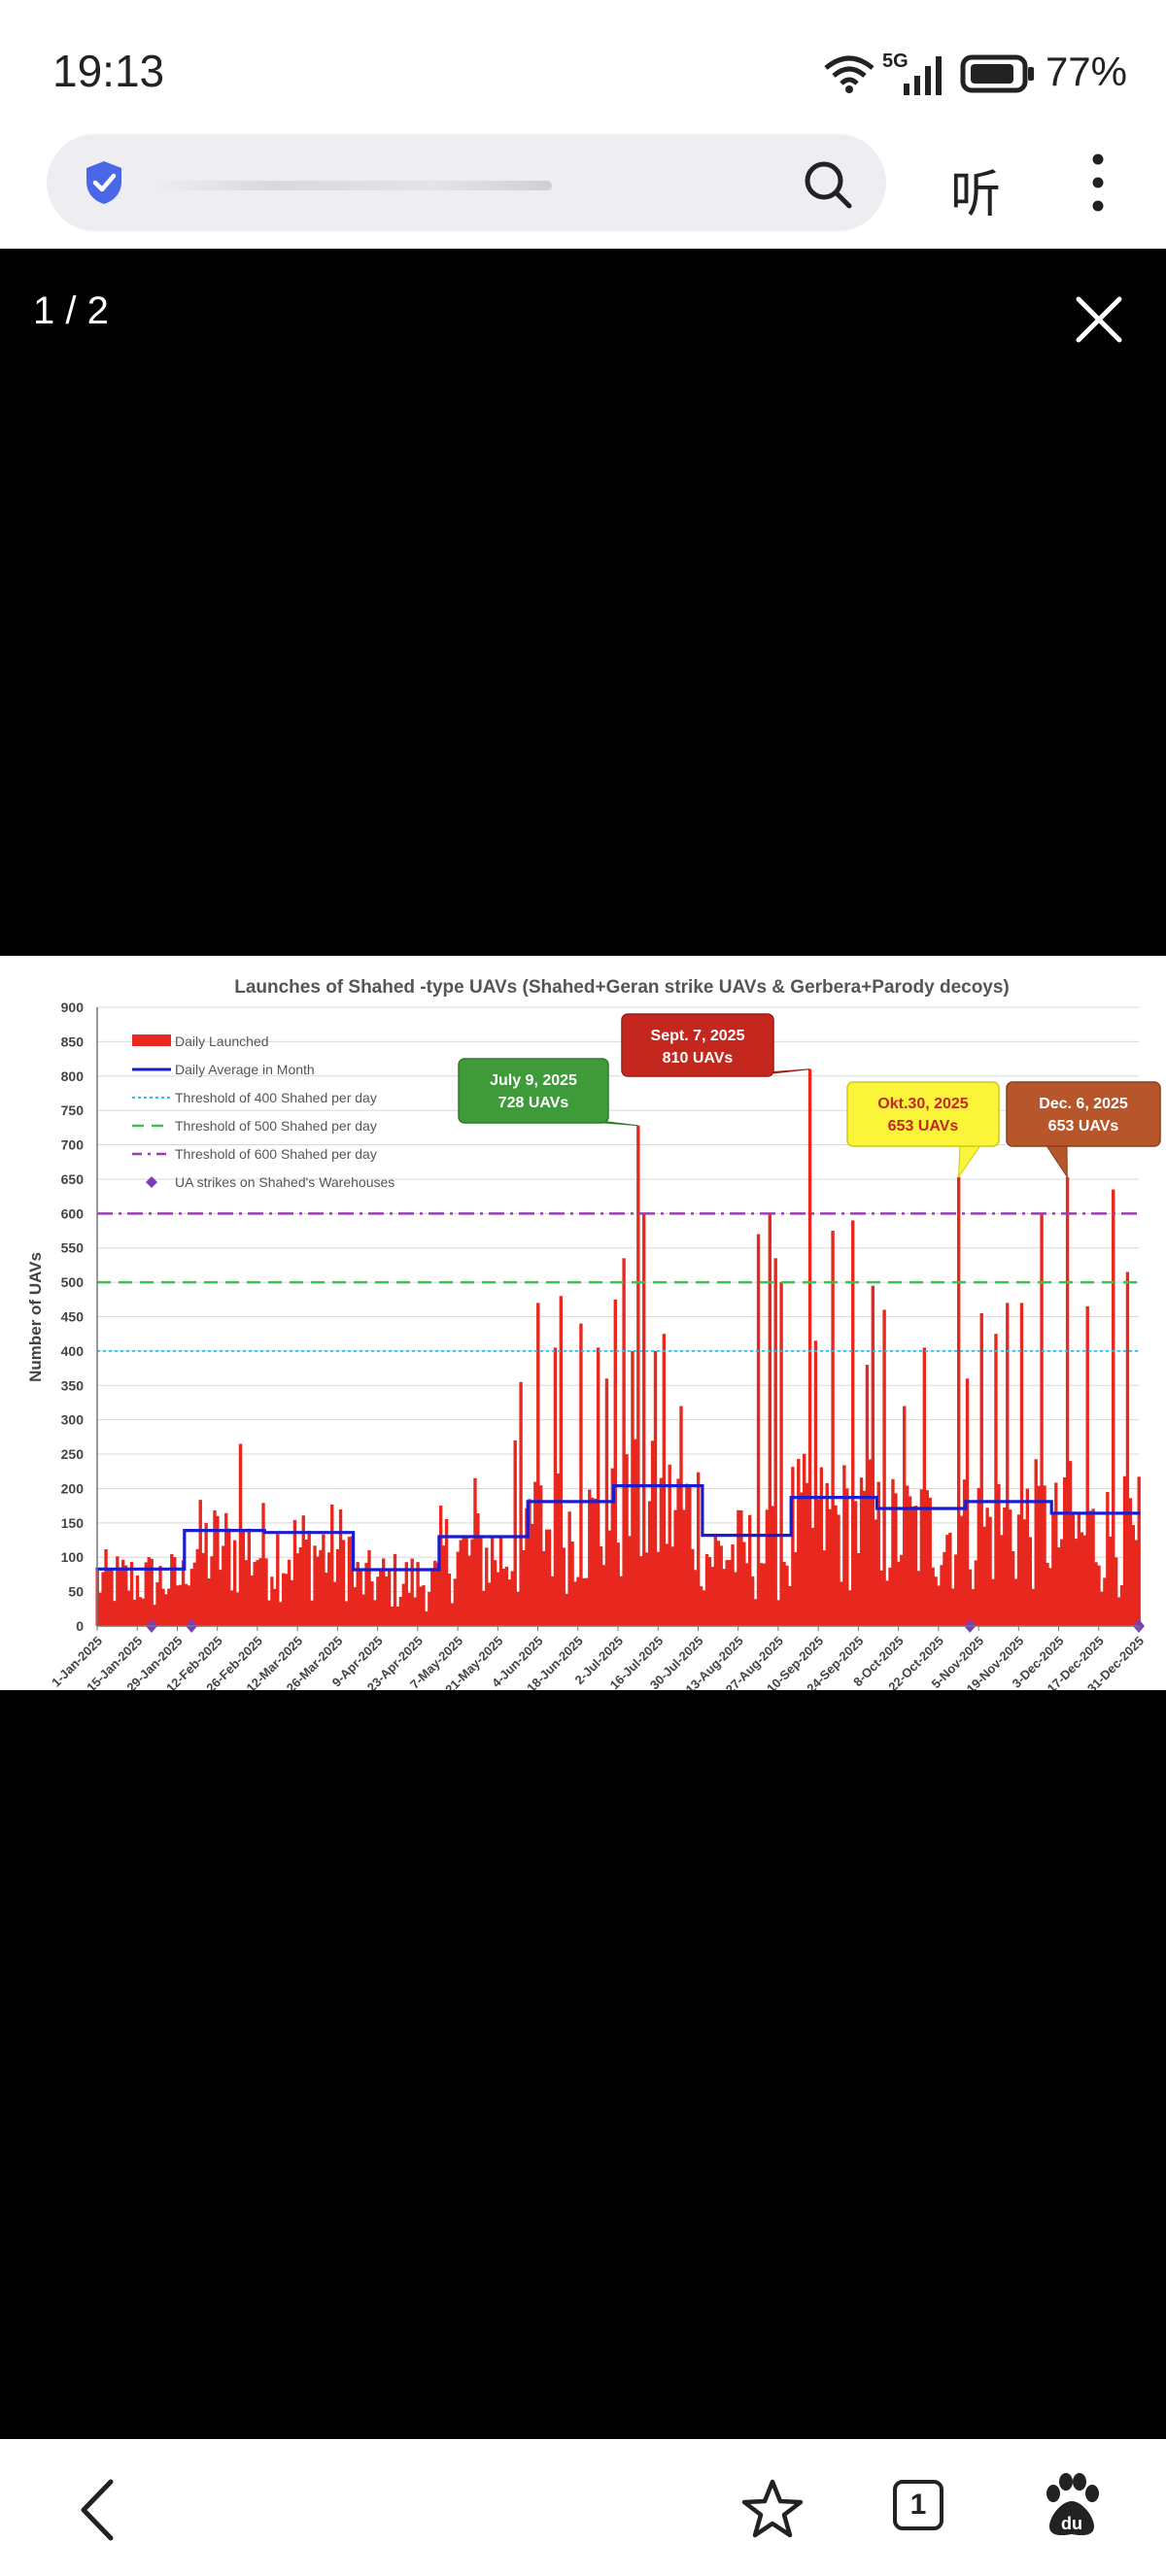  I want to click on legend-label: Threshold of 600 Shahed per day, so click(276, 1154).